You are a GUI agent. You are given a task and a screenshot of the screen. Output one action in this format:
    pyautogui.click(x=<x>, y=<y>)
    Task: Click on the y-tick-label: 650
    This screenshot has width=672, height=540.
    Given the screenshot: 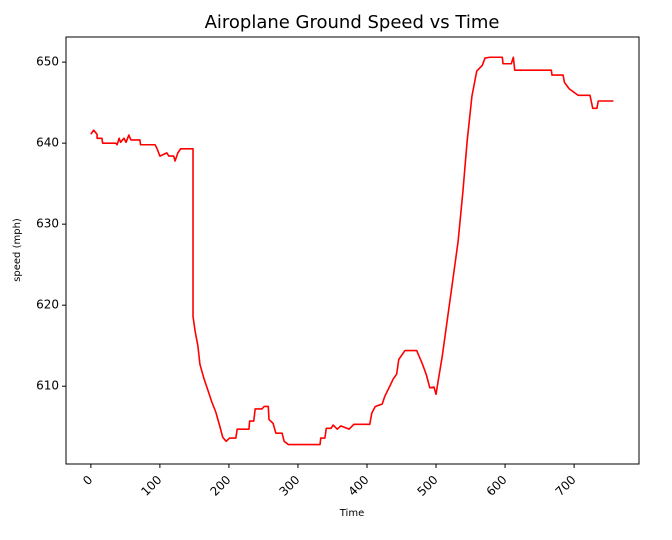 What is the action you would take?
    pyautogui.click(x=47, y=62)
    